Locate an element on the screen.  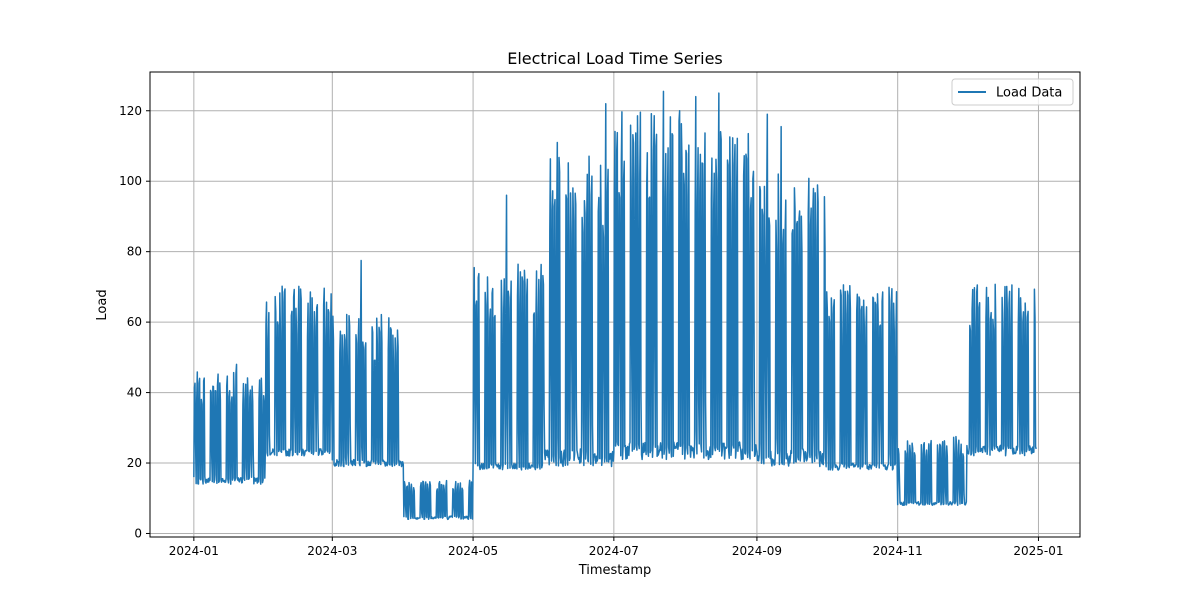
chart-title: Electrical Load Time Series is located at coordinates (615, 58).